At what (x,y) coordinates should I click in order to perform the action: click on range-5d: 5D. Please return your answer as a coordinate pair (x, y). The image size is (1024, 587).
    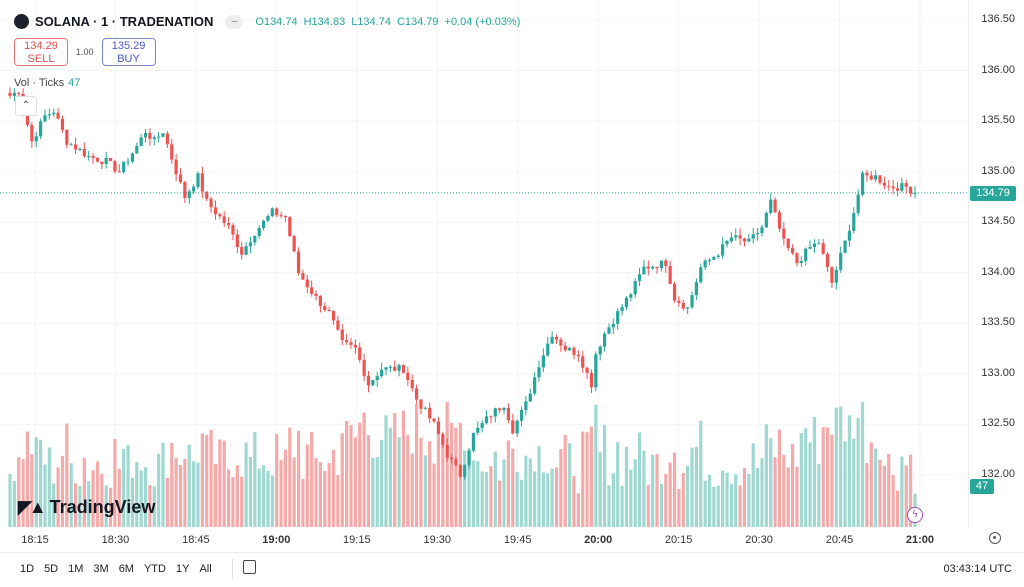
    Looking at the image, I should click on (51, 569).